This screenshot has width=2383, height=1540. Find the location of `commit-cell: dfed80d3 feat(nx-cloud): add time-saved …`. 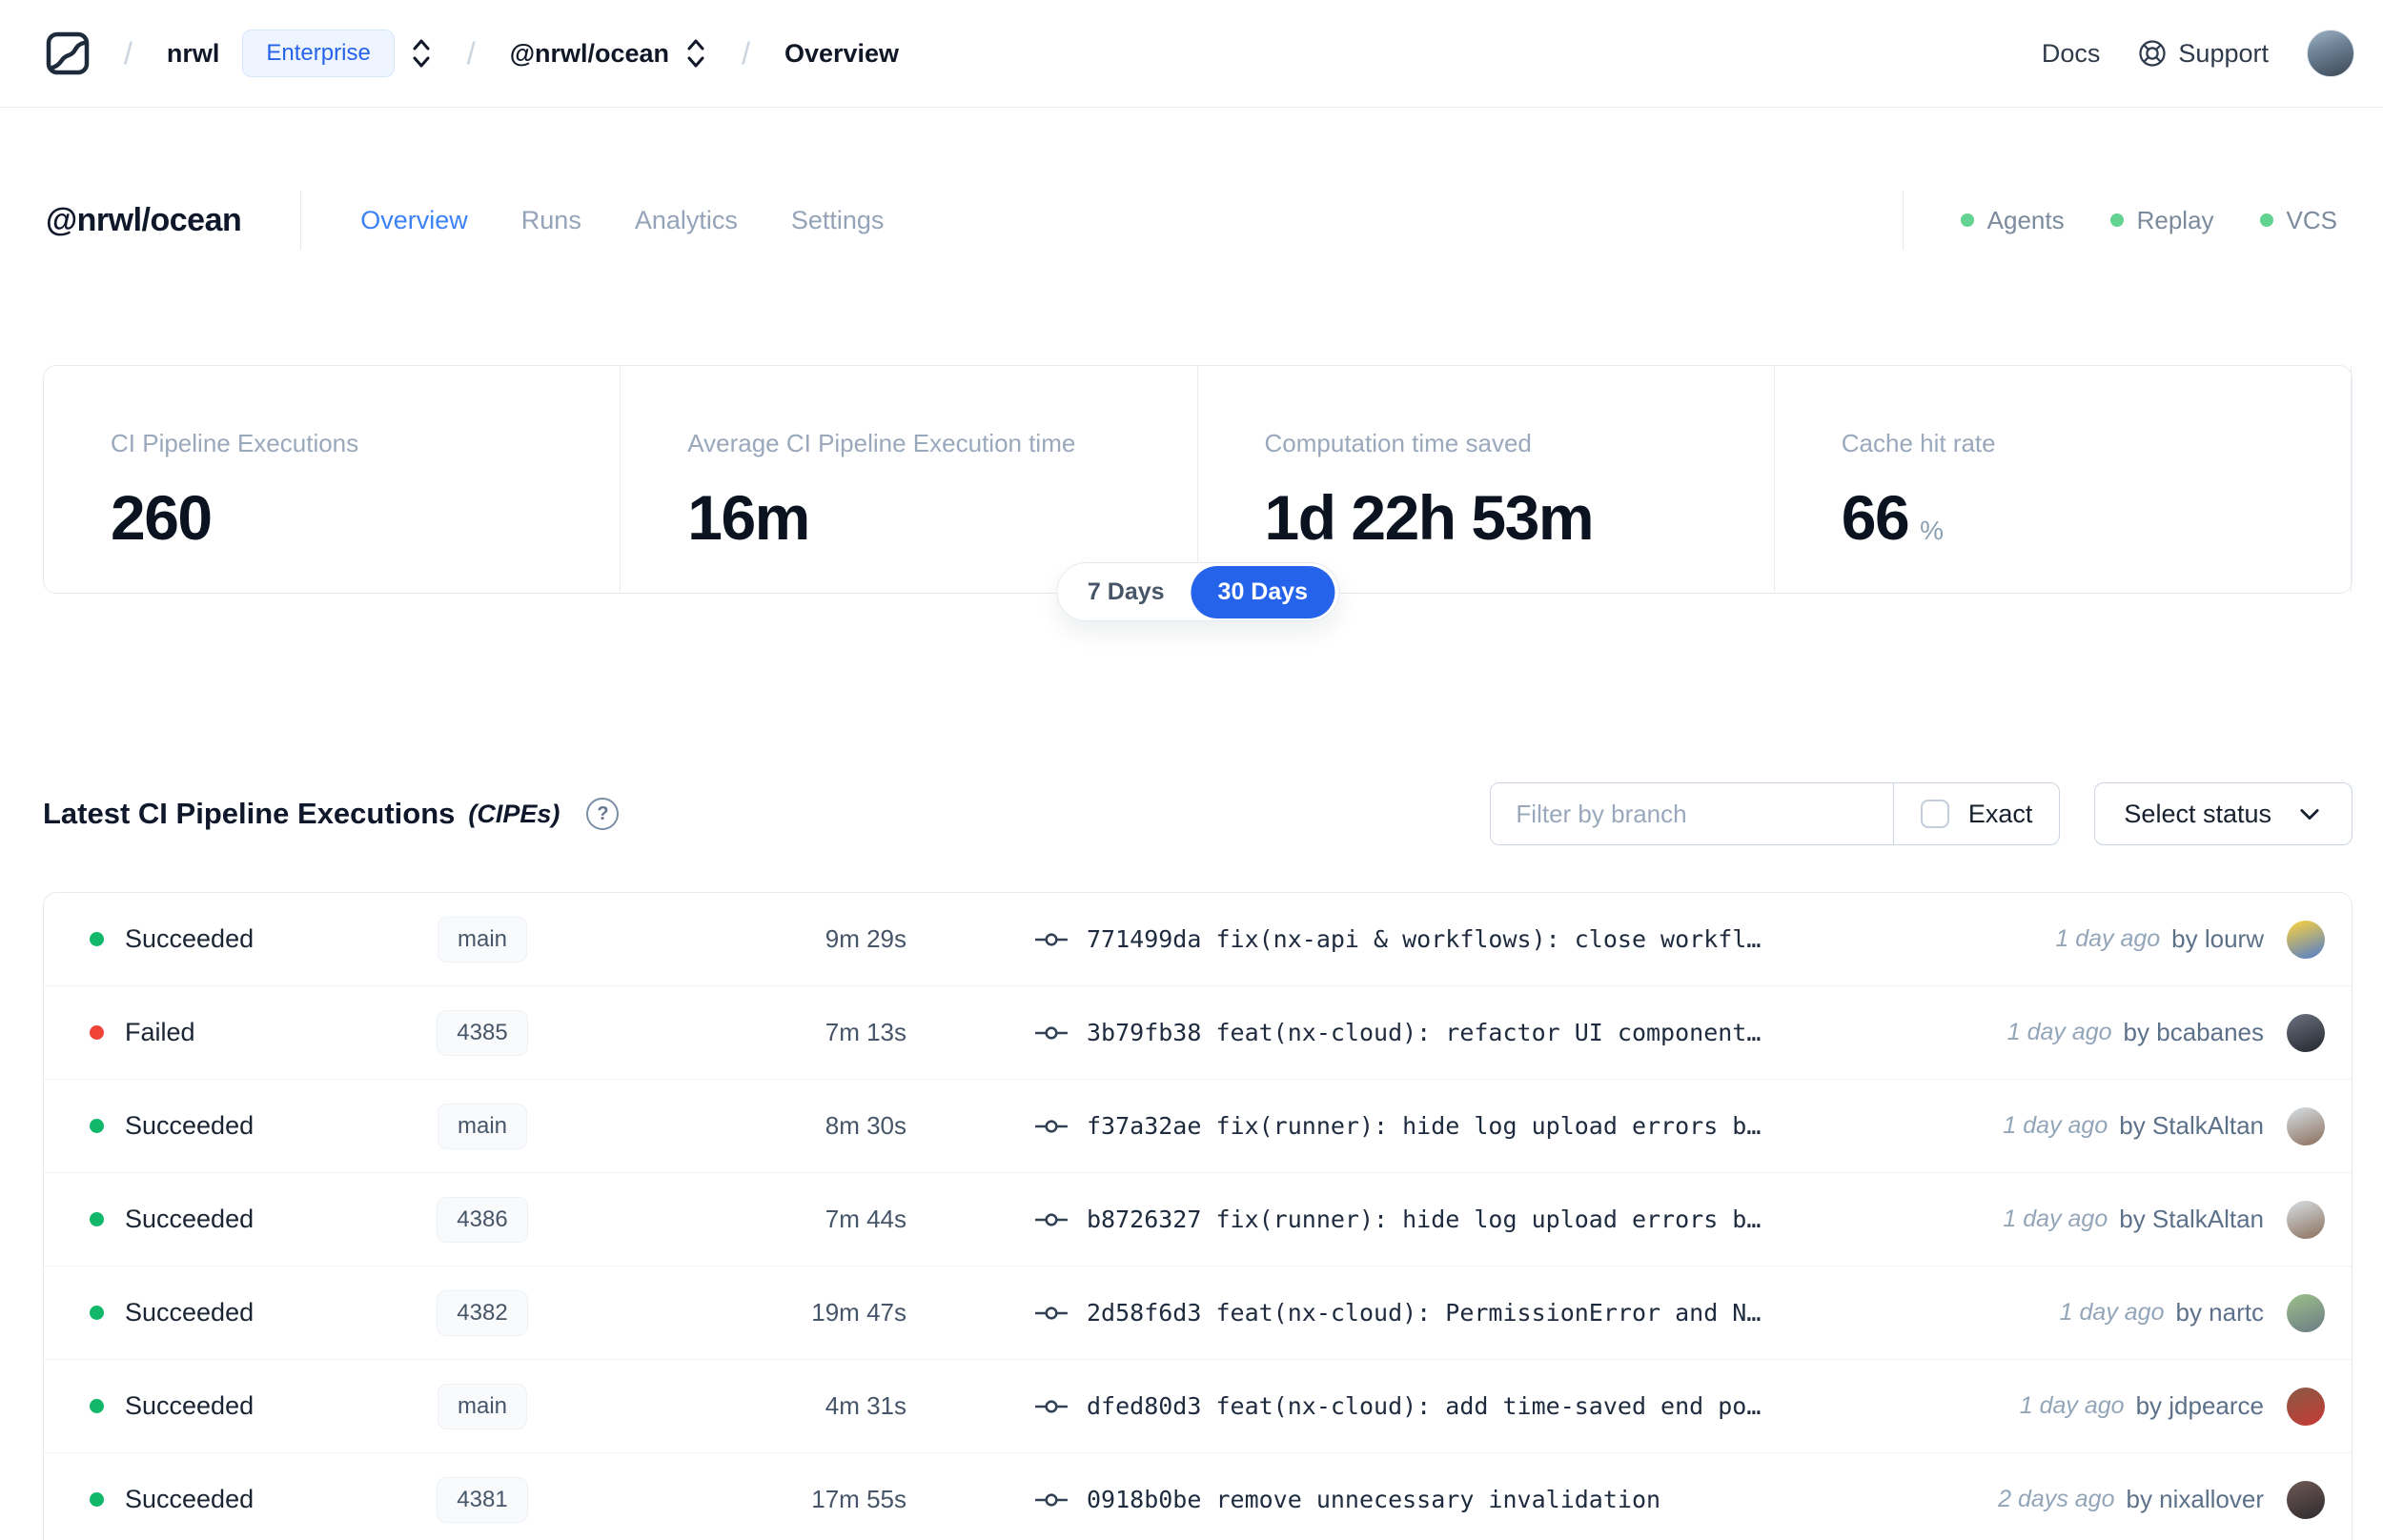

commit-cell: dfed80d3 feat(nx-cloud): add time-saved … is located at coordinates (1398, 1406).